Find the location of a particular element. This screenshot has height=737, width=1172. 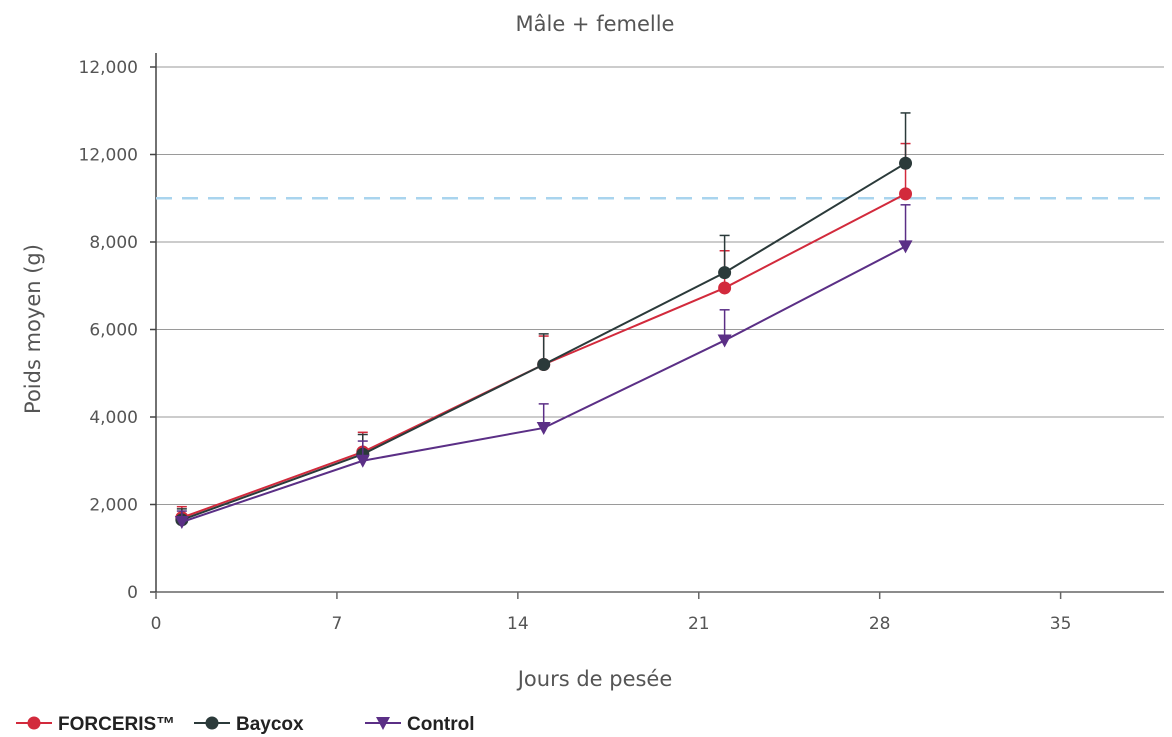

x-tick-label: 0 is located at coordinates (156, 624).